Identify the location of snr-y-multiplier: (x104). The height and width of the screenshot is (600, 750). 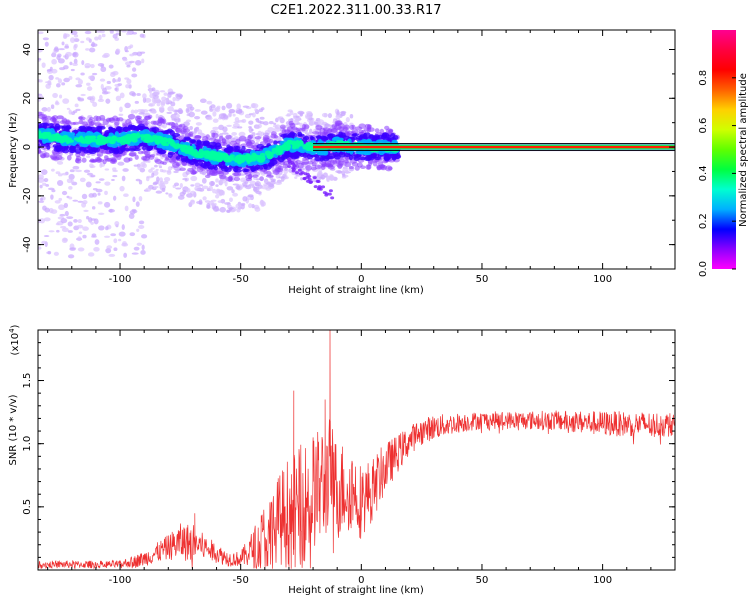
(14, 339).